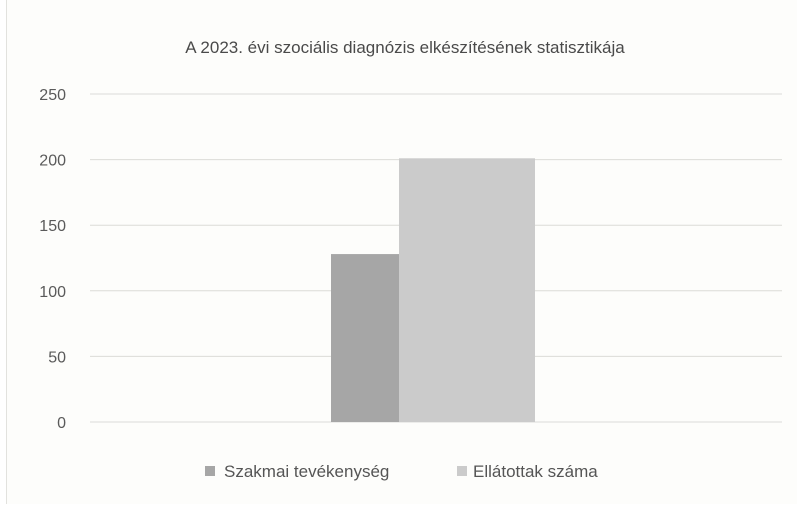 The height and width of the screenshot is (506, 798). I want to click on legend-label-0: Szakmai tevékenység, so click(306, 471).